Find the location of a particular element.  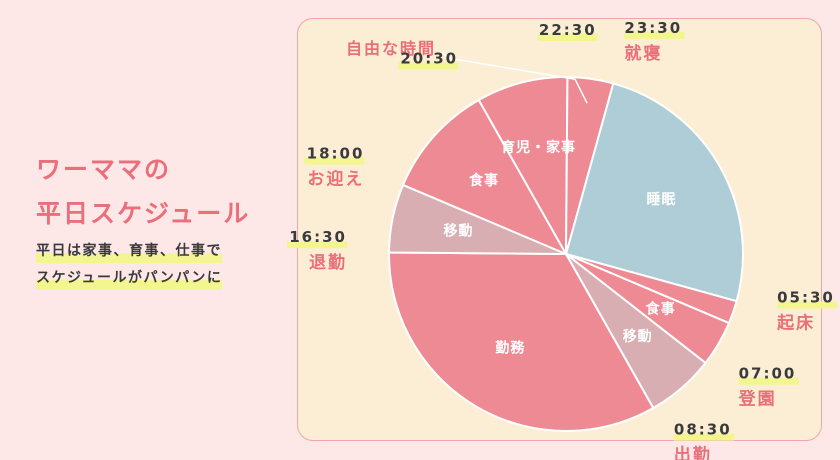

slice-label: 睡眠 is located at coordinates (662, 200).